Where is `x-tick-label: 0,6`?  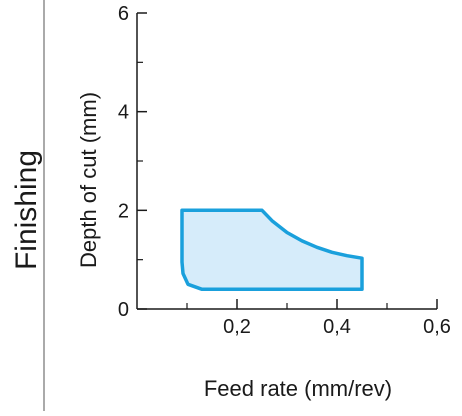 x-tick-label: 0,6 is located at coordinates (437, 327).